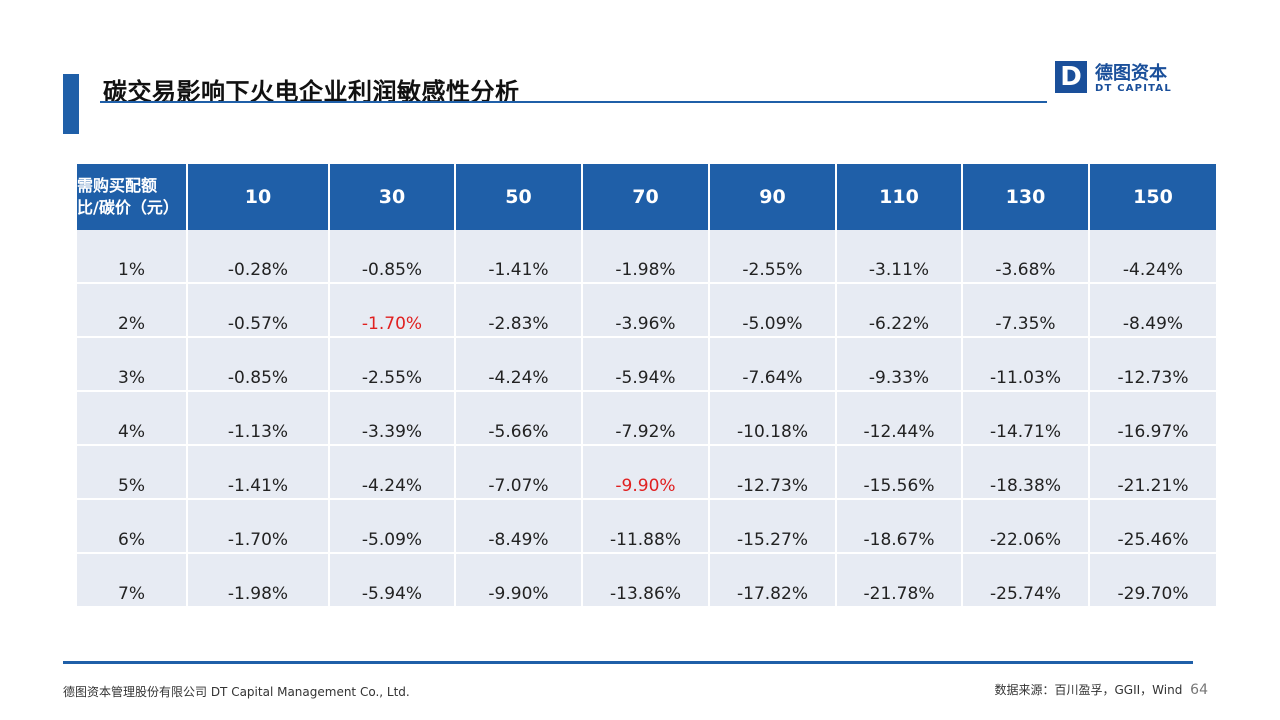 This screenshot has width=1280, height=720. Describe the element at coordinates (1088, 690) in the screenshot. I see `footer-source-text: 数据来源：百川盈孚，GGII，Wind` at that location.